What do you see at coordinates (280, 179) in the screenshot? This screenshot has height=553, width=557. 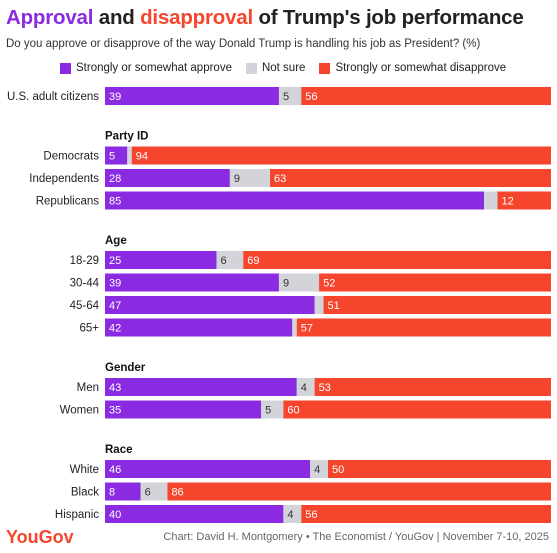 I see `data-label-disapprove: 63` at bounding box center [280, 179].